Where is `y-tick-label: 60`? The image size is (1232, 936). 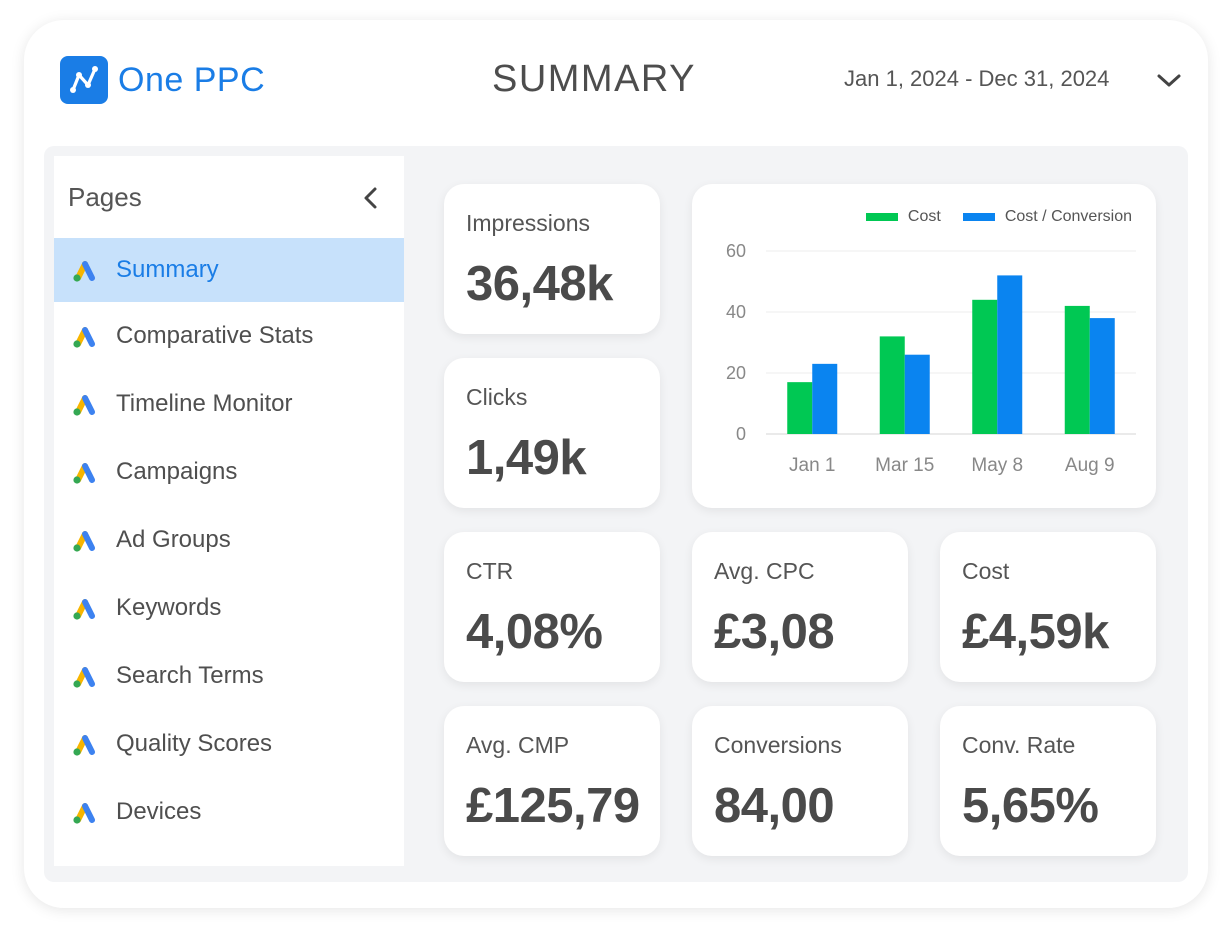
y-tick-label: 60 is located at coordinates (736, 251).